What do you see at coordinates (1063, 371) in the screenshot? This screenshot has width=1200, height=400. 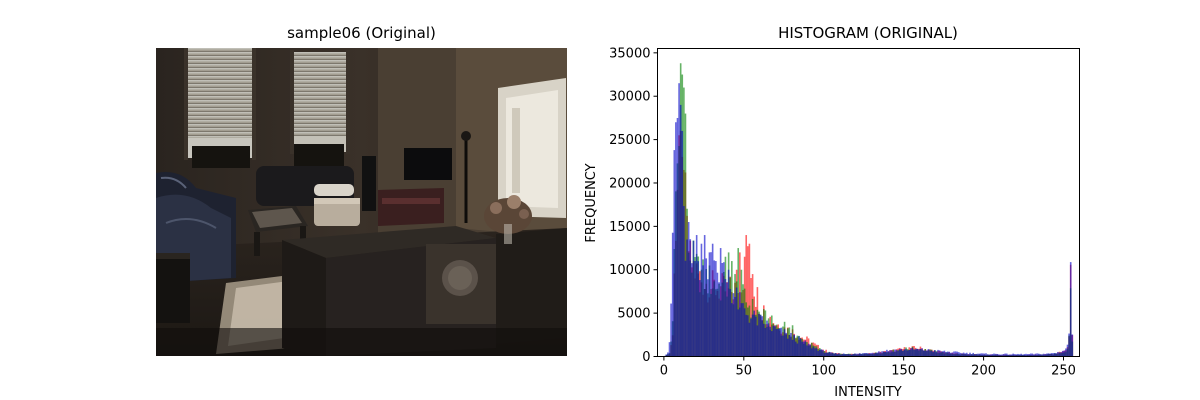 I see `x-tick-label: 250` at bounding box center [1063, 371].